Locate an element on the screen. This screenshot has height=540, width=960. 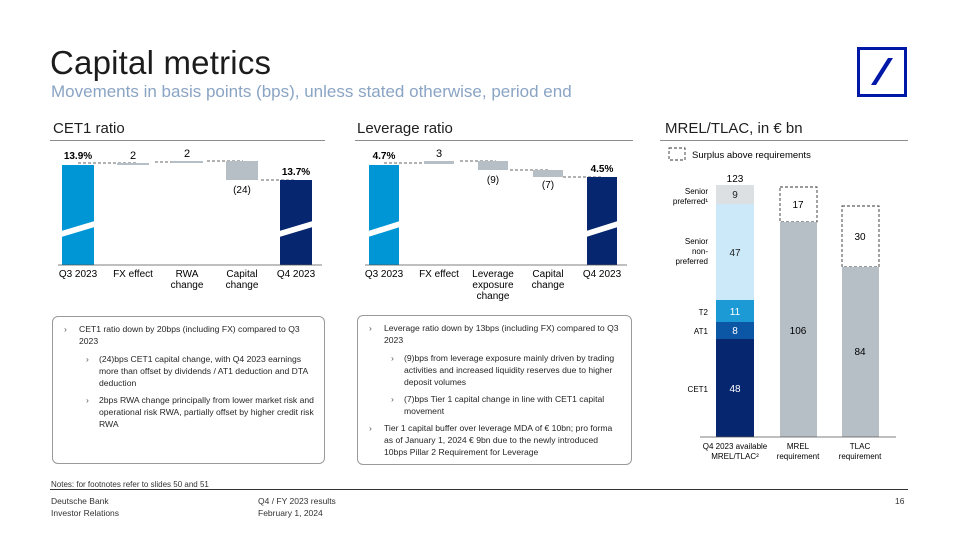
cet1-xlabel-fx: FX effect is located at coordinates (133, 274).